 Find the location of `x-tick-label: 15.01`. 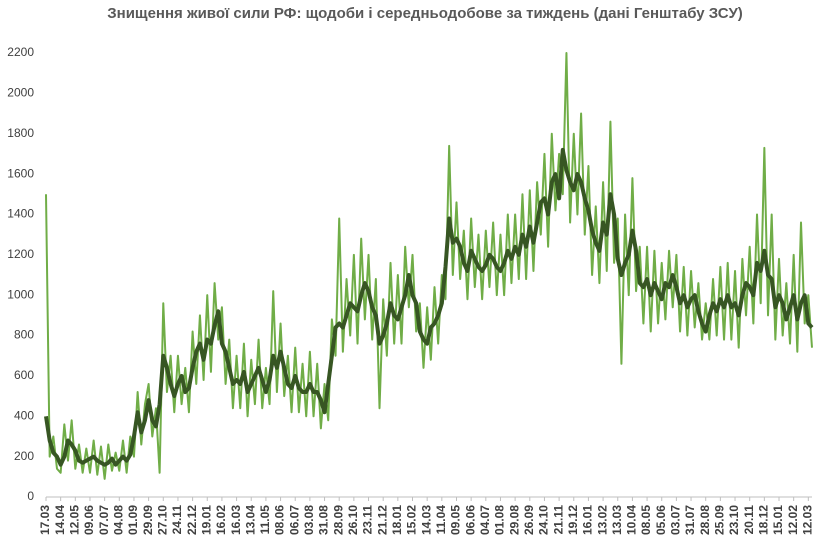

x-tick-label: 15.01 is located at coordinates (778, 520).